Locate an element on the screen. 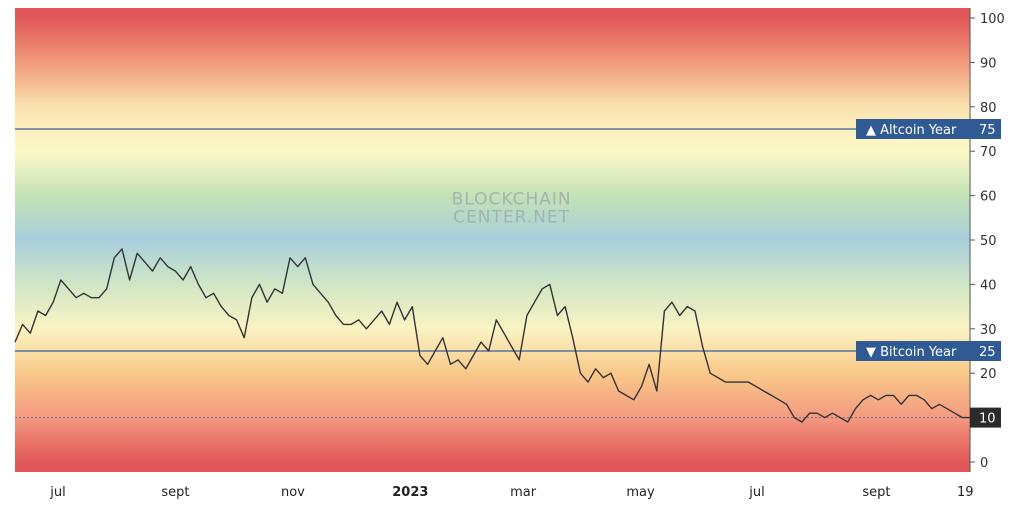  x-axis: jul sept nov 2023 mar may jul sept 19 is located at coordinates (511, 492).